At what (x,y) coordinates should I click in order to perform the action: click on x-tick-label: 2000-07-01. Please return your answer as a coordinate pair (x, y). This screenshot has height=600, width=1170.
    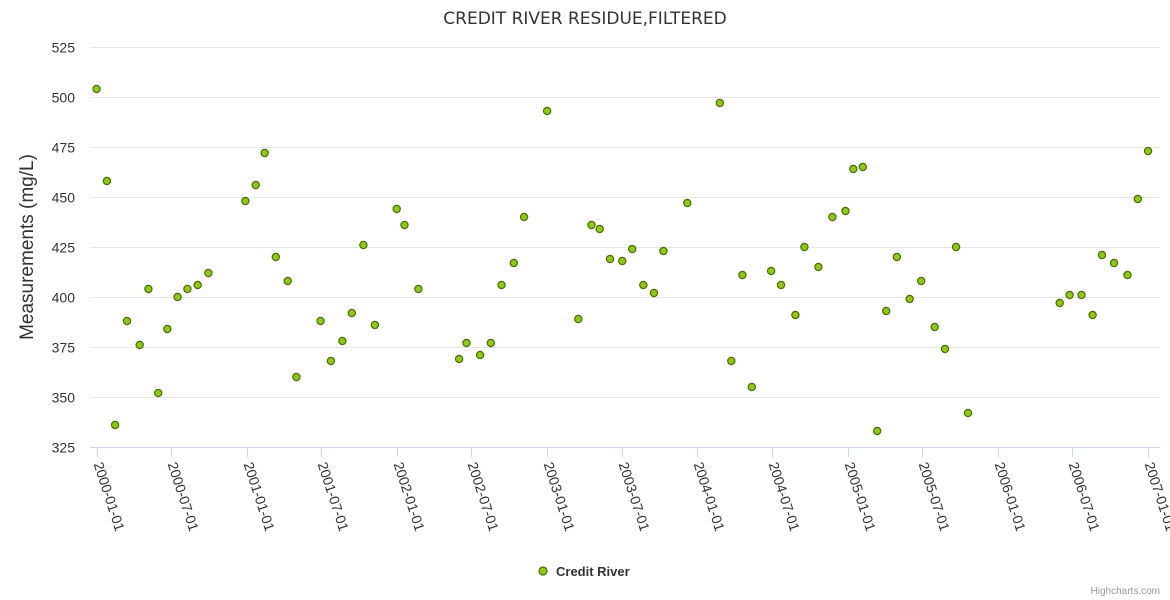
    Looking at the image, I should click on (183, 496).